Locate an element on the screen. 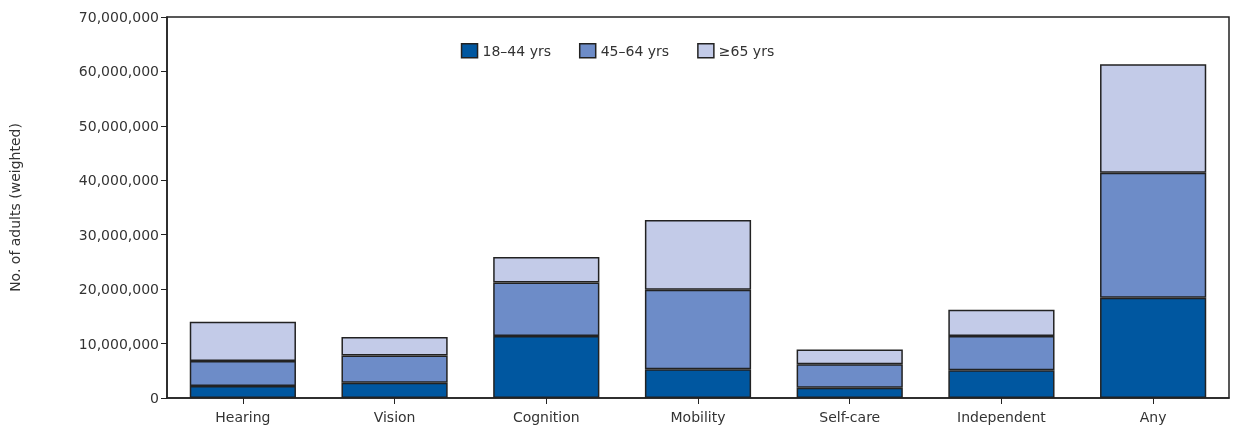 Image resolution: width=1235 pixels, height=432 pixels. y-tick-label: 60,000,000 is located at coordinates (118, 71).